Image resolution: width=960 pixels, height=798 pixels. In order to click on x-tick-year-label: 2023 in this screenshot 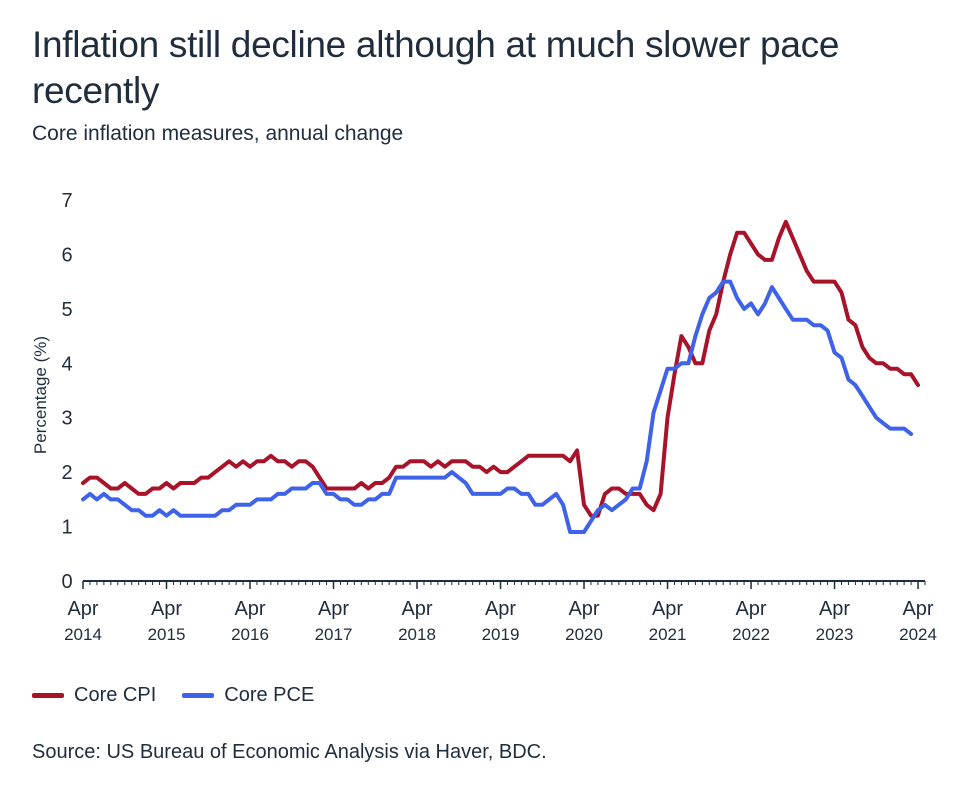, I will do `click(835, 634)`.